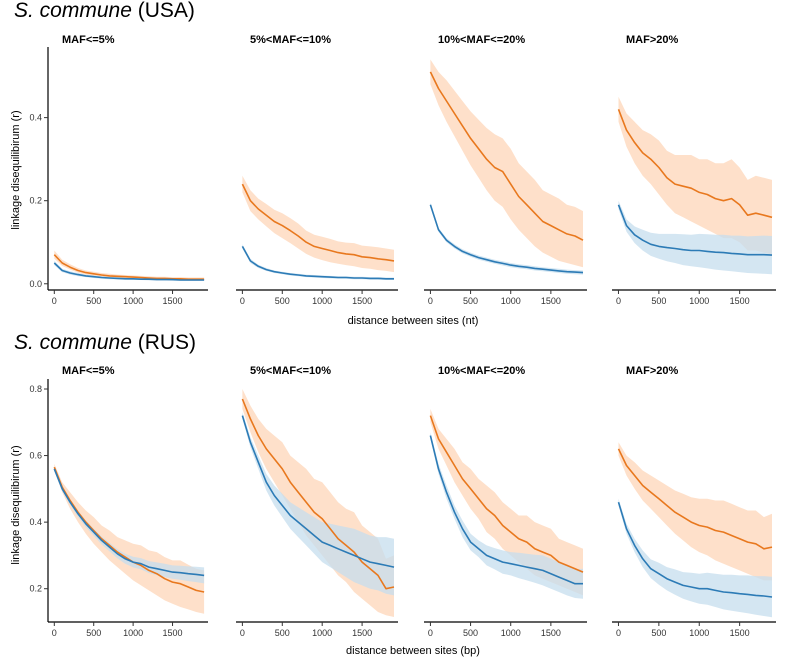 Image resolution: width=786 pixels, height=658 pixels. Describe the element at coordinates (118, 170) in the screenshot. I see `panel-0: MAF<=5% 0 500 1000 1500 0.0 0.2 0.4` at that location.